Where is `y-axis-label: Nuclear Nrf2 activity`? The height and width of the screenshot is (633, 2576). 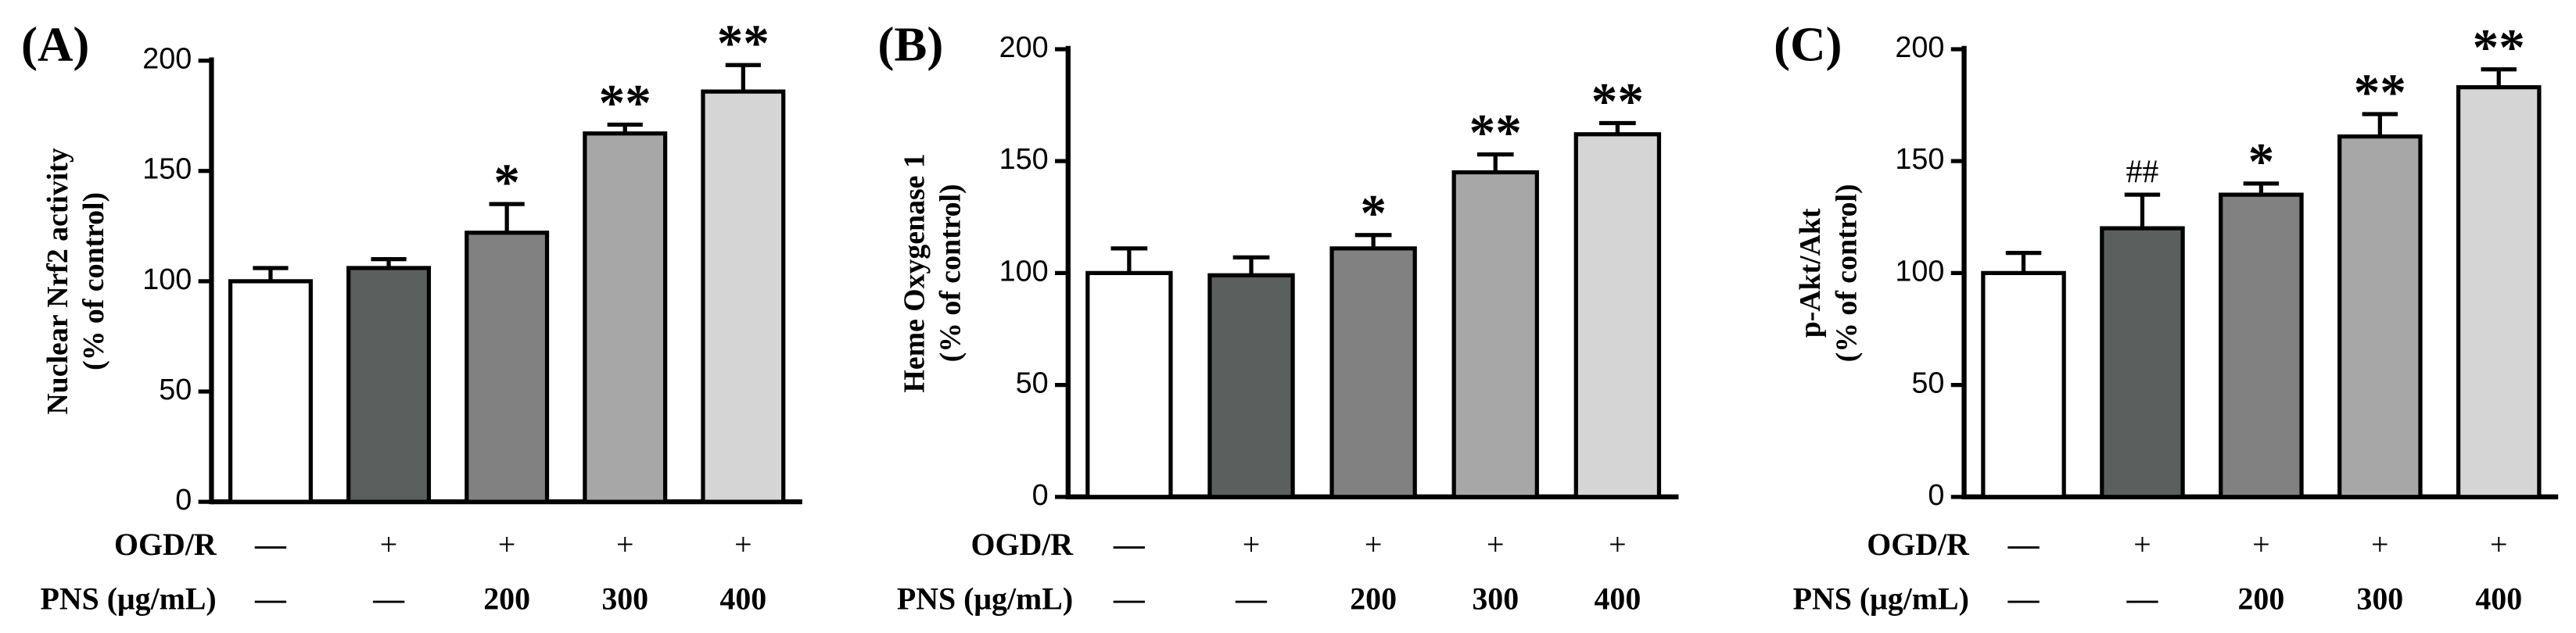
y-axis-label: Nuclear Nrf2 activity is located at coordinates (57, 281).